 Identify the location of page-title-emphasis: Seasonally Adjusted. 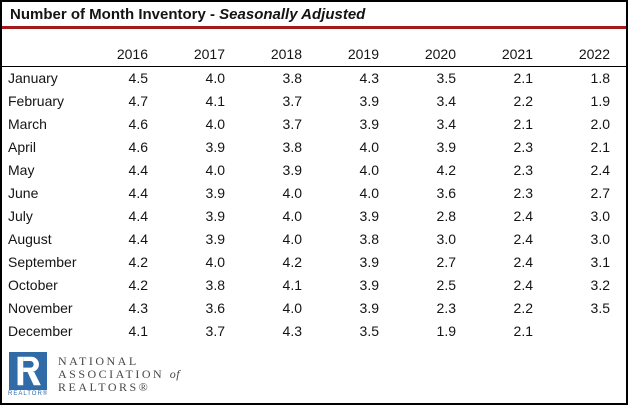
(292, 14).